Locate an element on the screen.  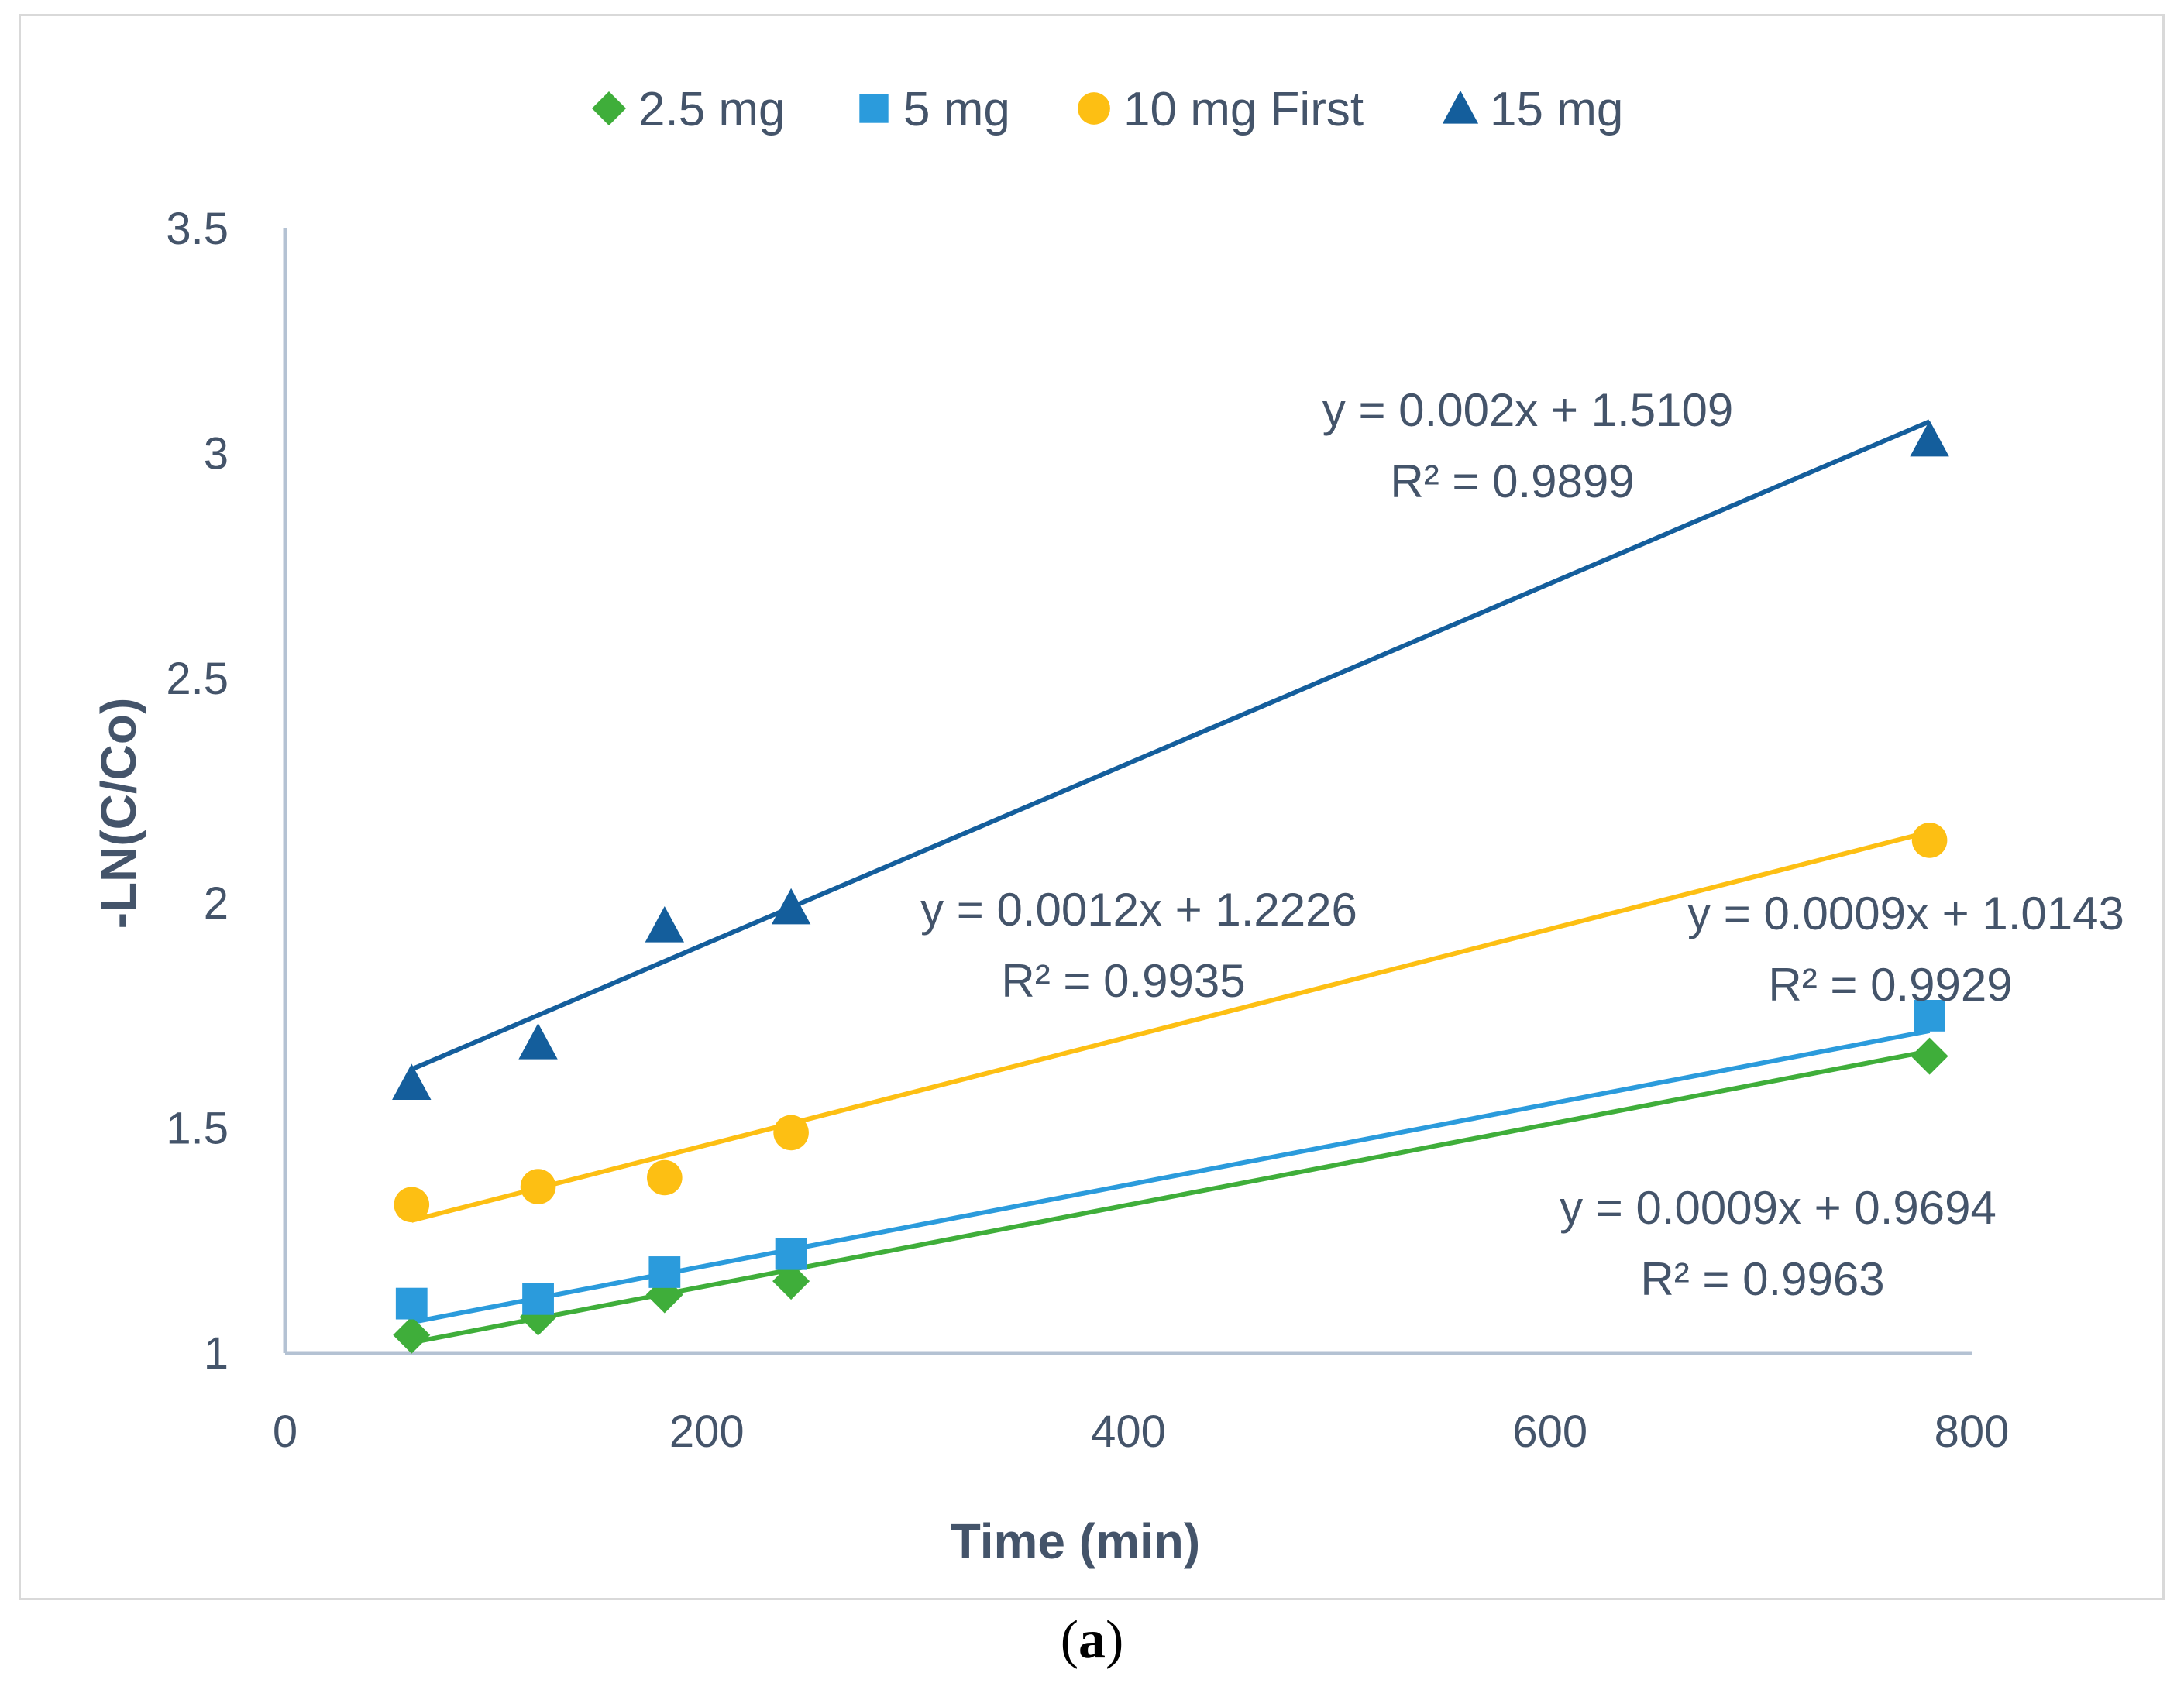
trendline-r-squared: R² = 0.9899 is located at coordinates (1512, 481).